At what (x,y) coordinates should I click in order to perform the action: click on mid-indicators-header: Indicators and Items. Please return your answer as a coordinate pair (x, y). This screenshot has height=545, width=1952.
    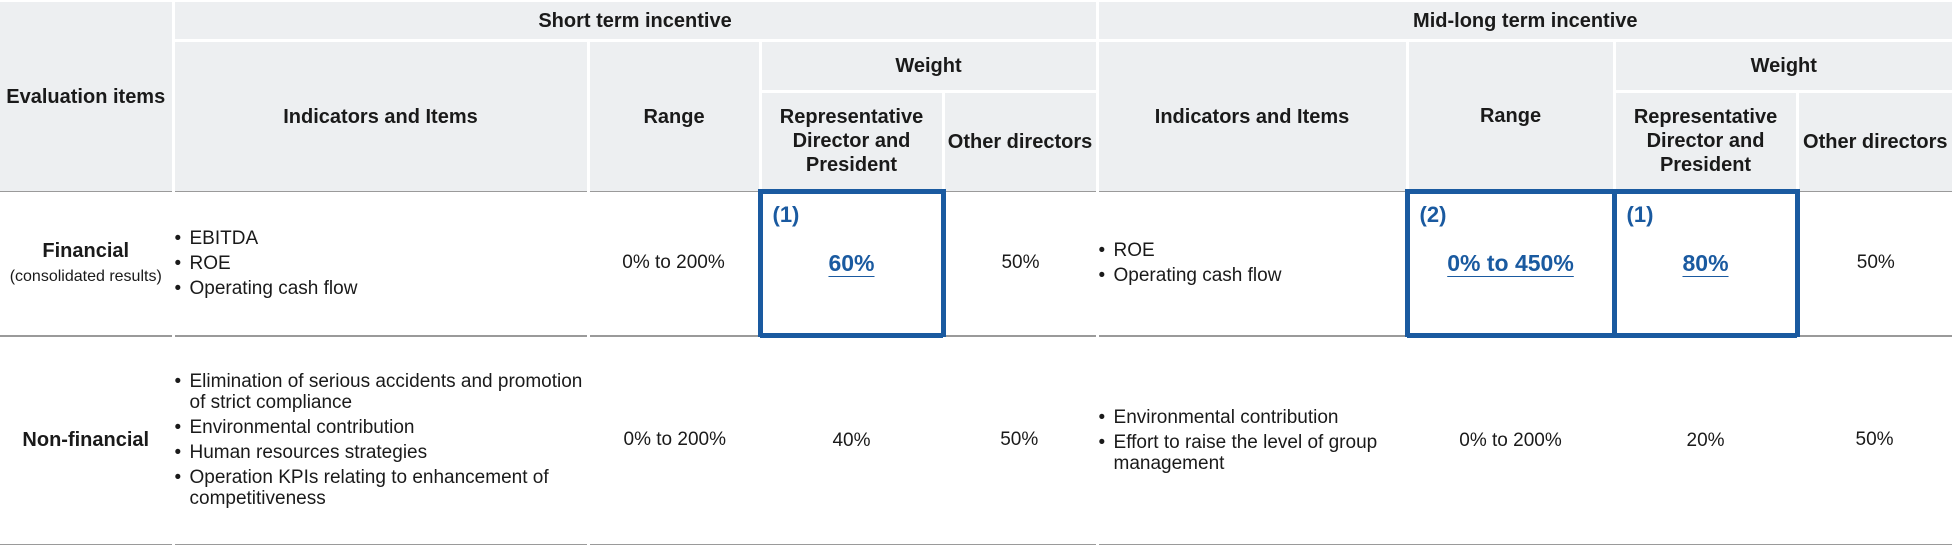
    Looking at the image, I should click on (1251, 115).